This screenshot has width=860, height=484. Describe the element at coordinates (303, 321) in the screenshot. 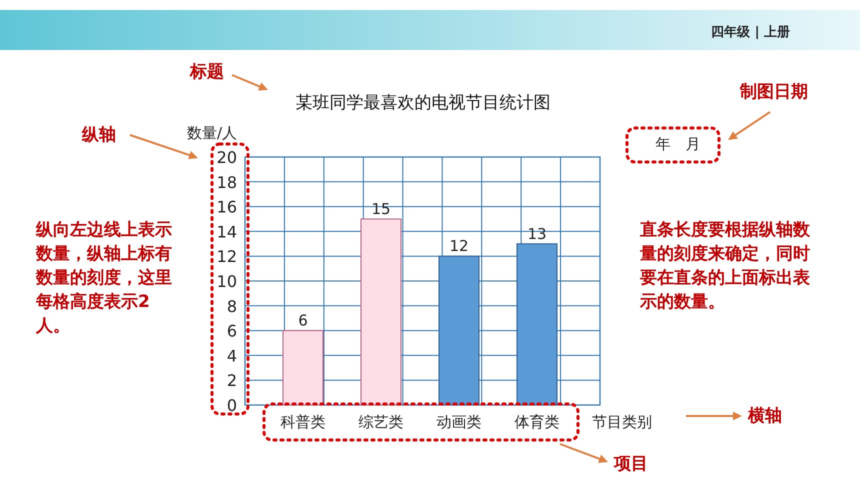

I see `data-label: 6` at that location.